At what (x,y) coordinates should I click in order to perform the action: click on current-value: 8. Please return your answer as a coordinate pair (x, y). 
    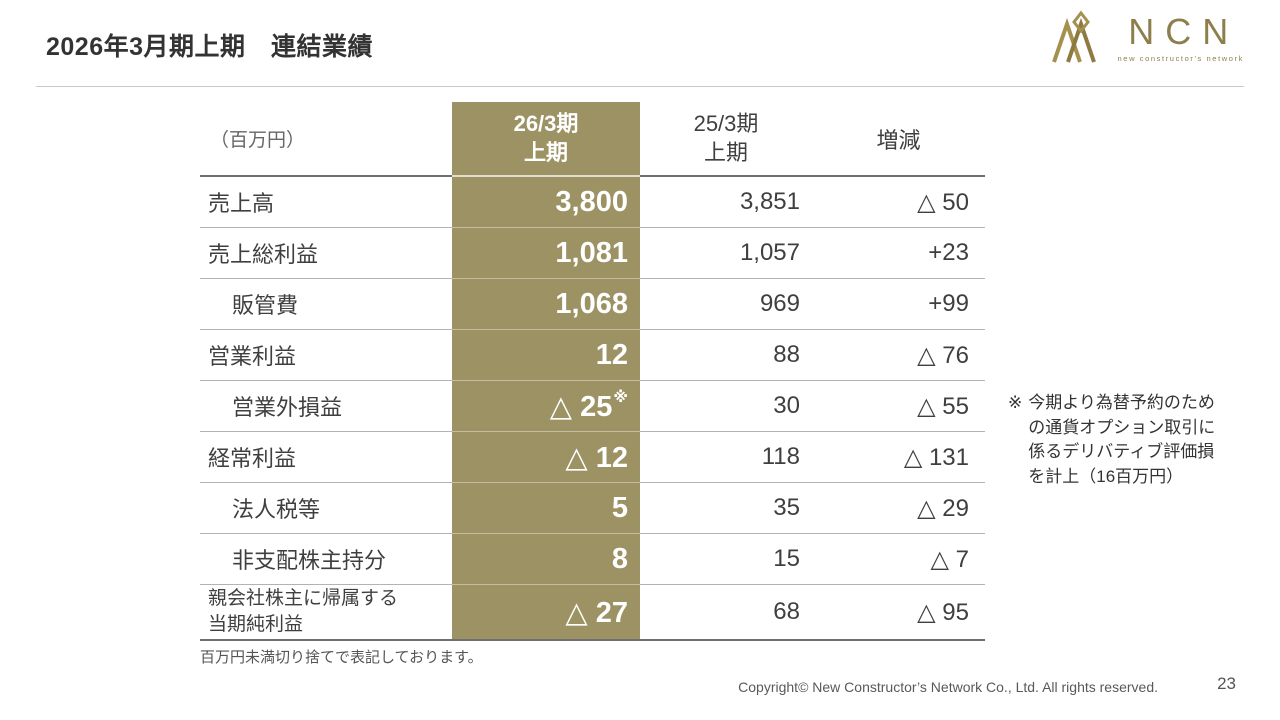
    Looking at the image, I should click on (546, 559).